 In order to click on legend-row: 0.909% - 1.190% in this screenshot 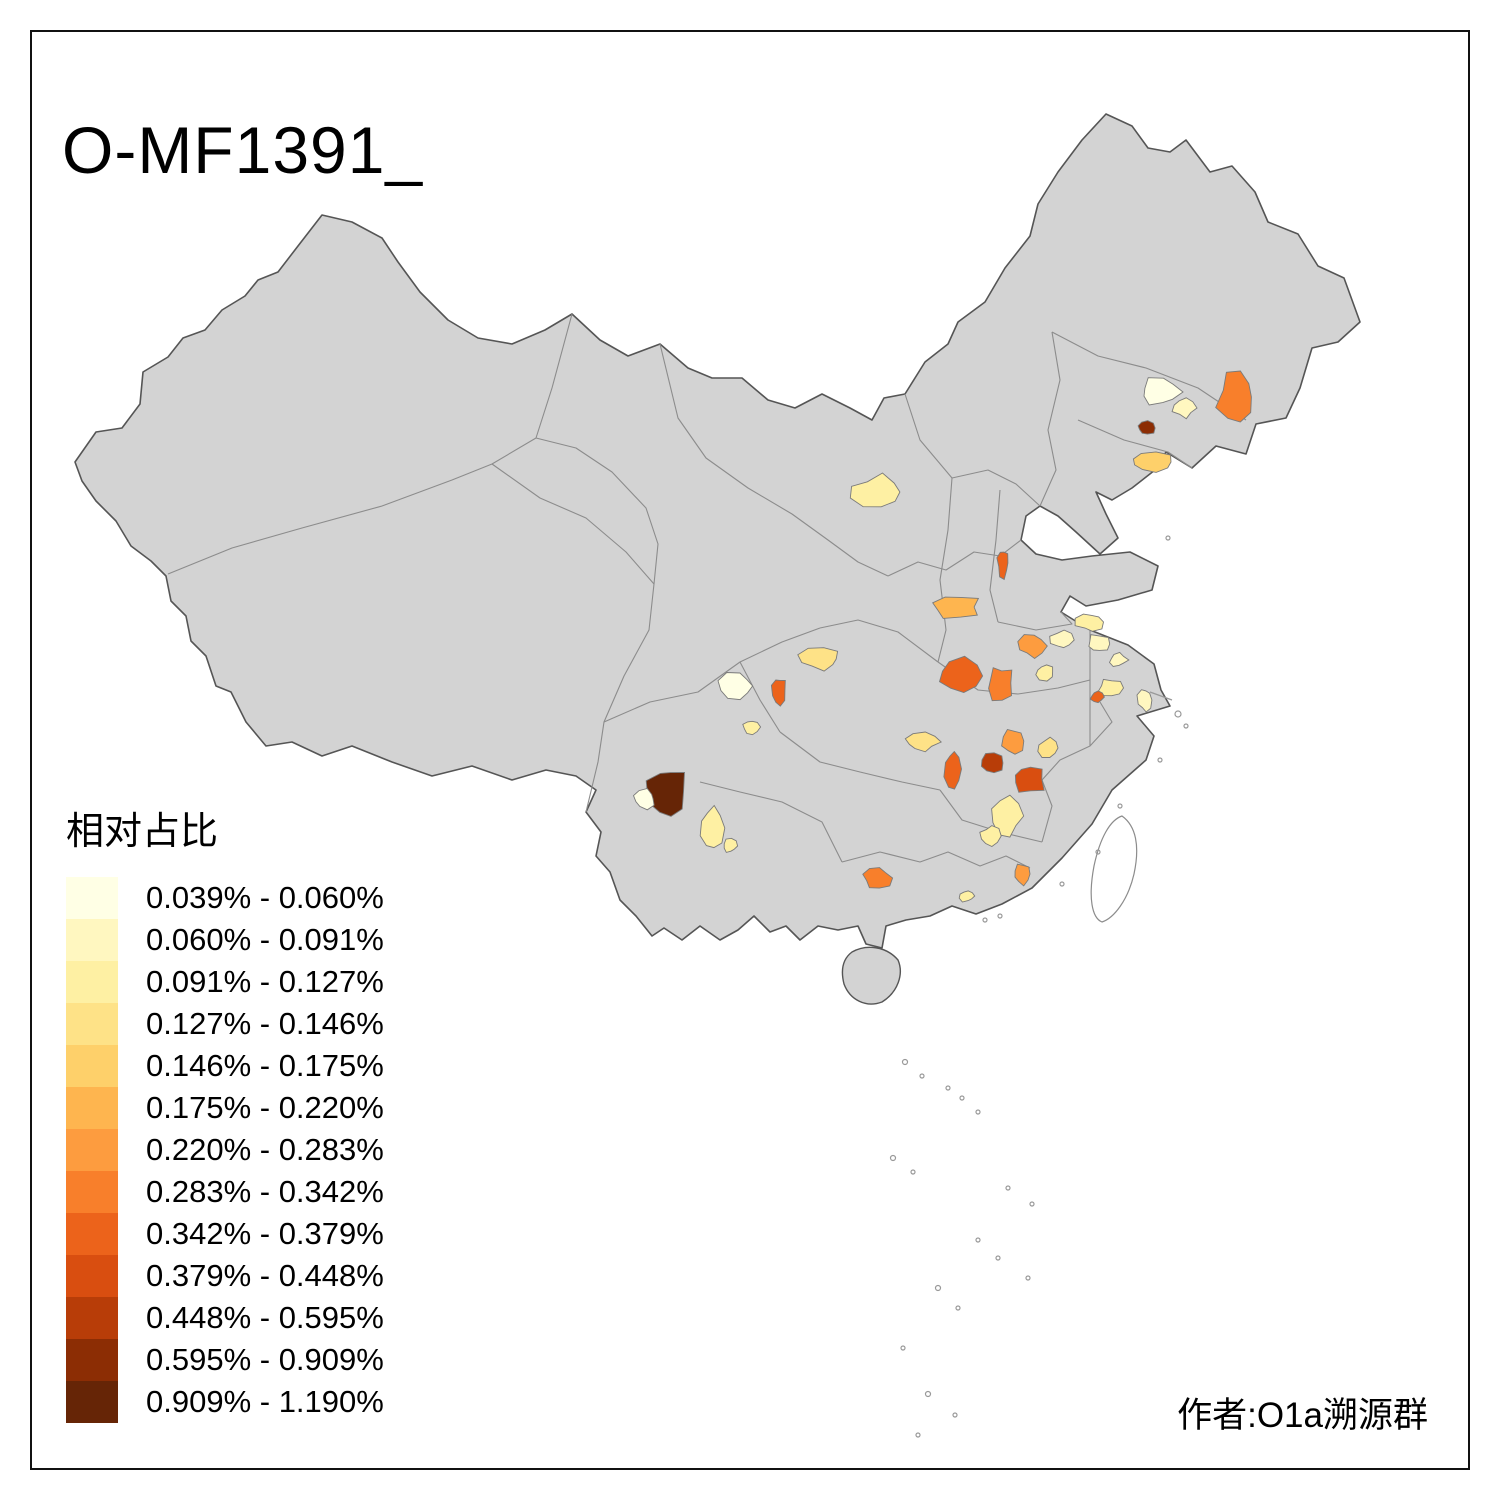, I will do `click(225, 1402)`.